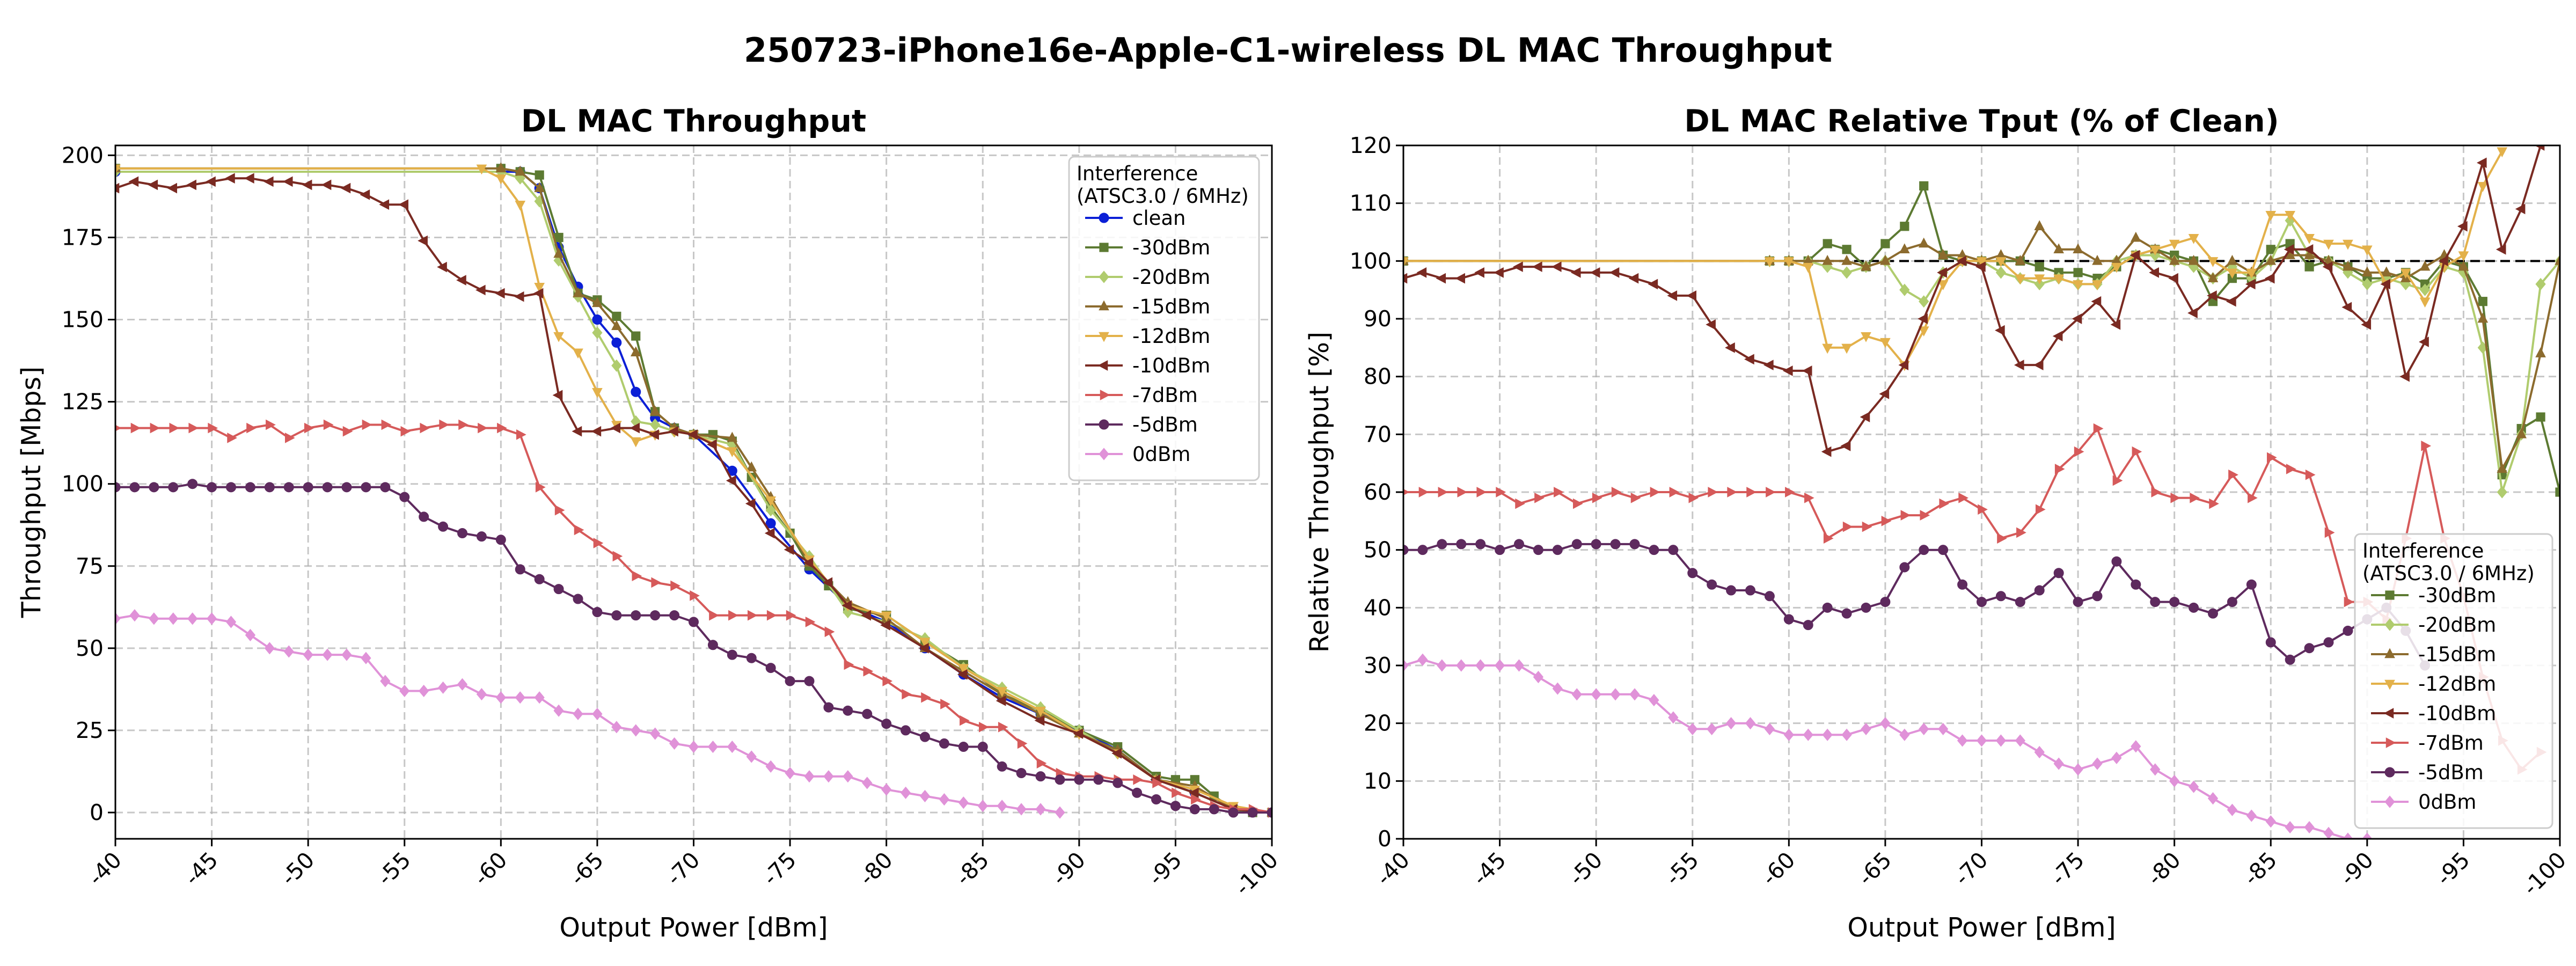 The image size is (2576, 966). What do you see at coordinates (520, 170) in the screenshot?
I see `panel1-point-15dbm` at bounding box center [520, 170].